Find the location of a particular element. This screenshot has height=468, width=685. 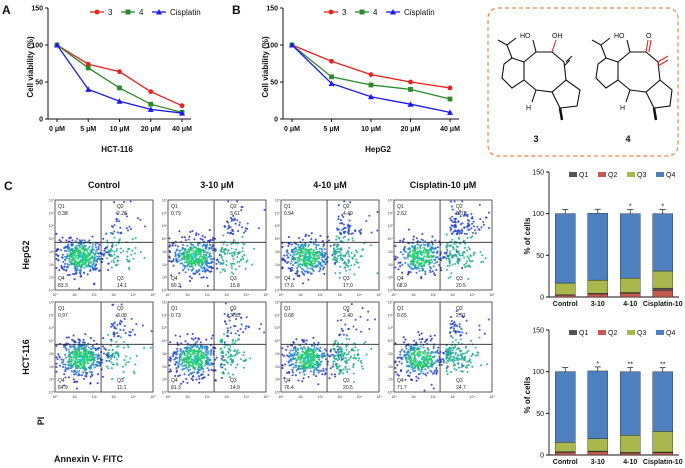

compound-4-structure is located at coordinates (632, 79).